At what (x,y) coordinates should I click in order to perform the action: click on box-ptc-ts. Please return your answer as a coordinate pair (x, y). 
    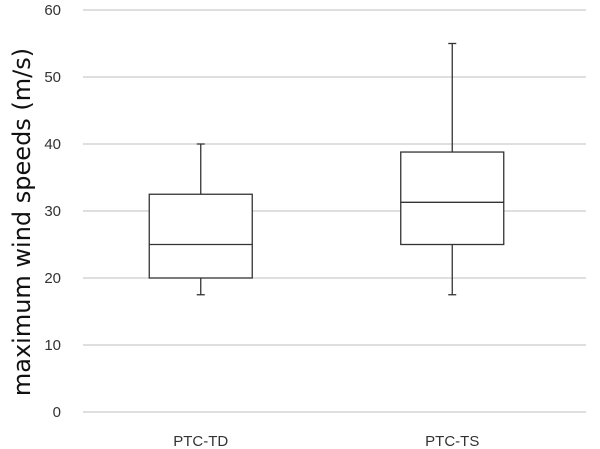
    Looking at the image, I should click on (452, 169).